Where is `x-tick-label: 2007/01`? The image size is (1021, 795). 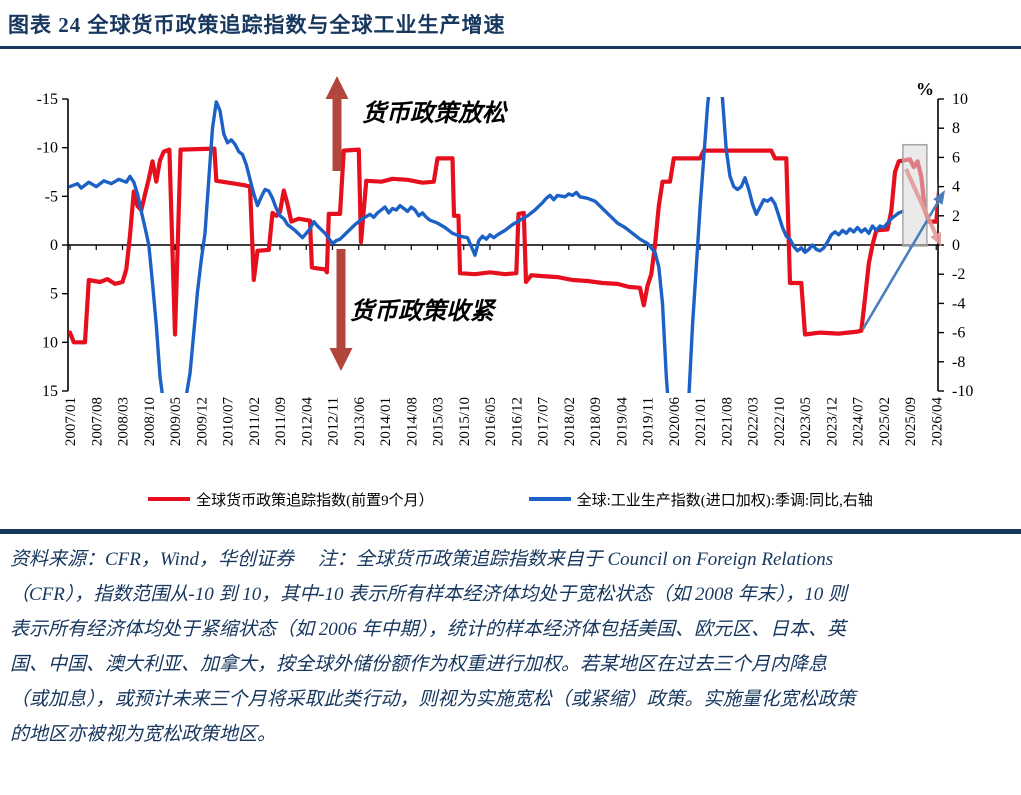 x-tick-label: 2007/01 is located at coordinates (71, 421).